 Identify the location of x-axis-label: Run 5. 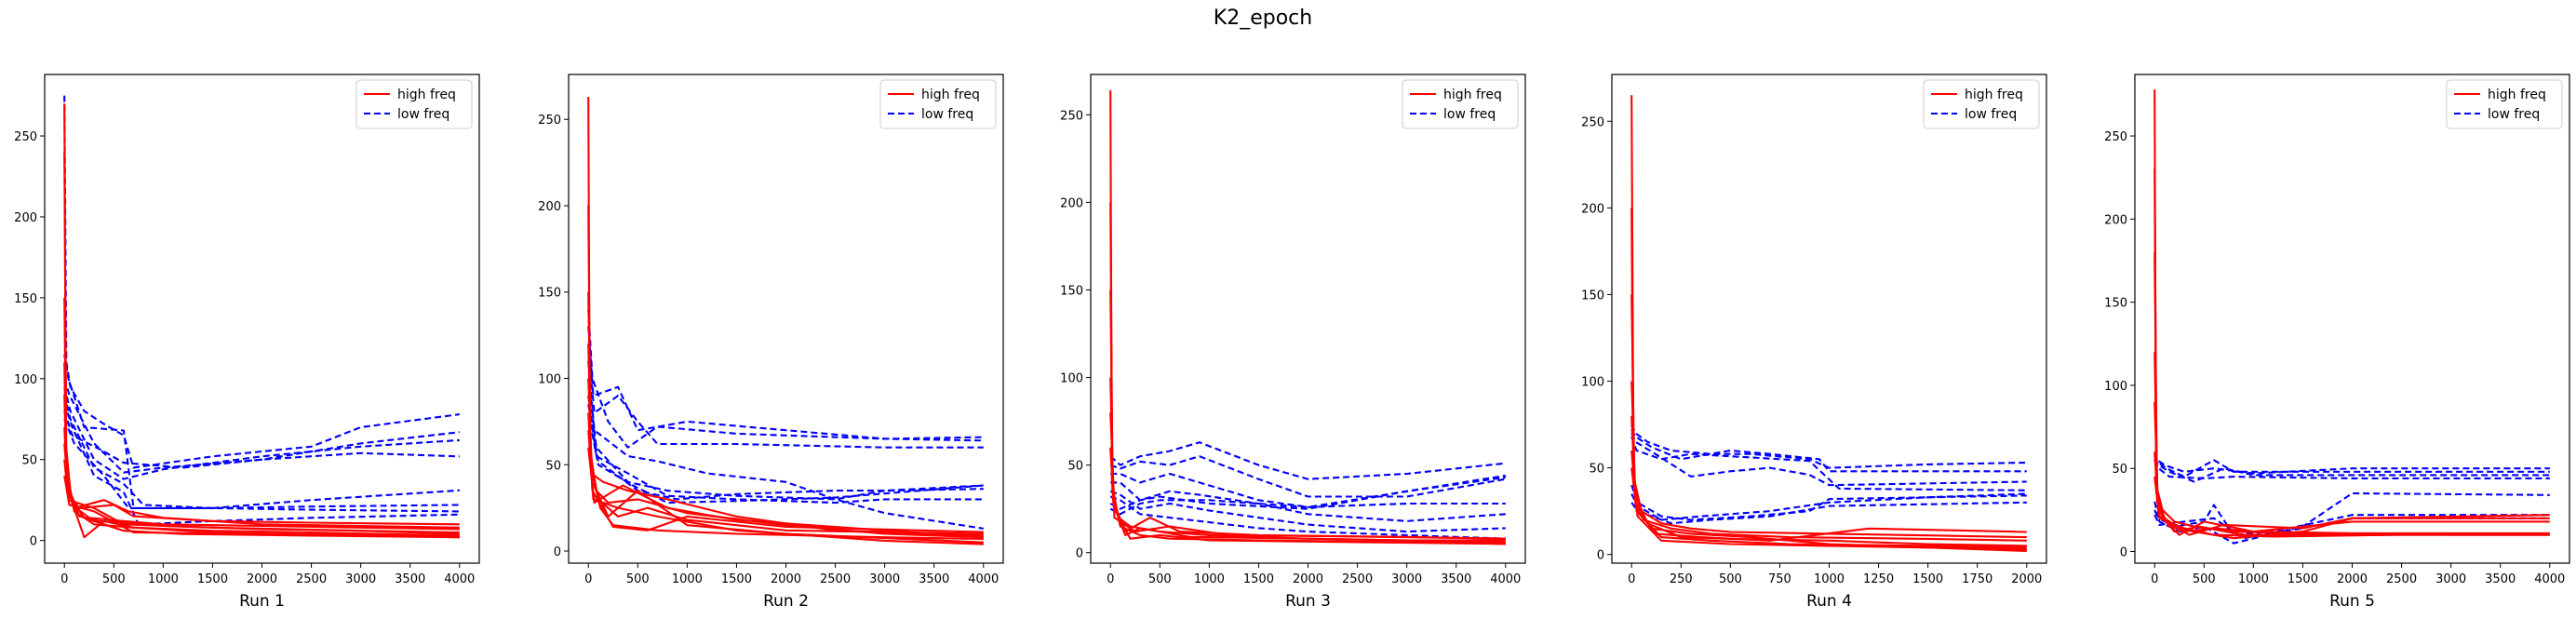
(2352, 601).